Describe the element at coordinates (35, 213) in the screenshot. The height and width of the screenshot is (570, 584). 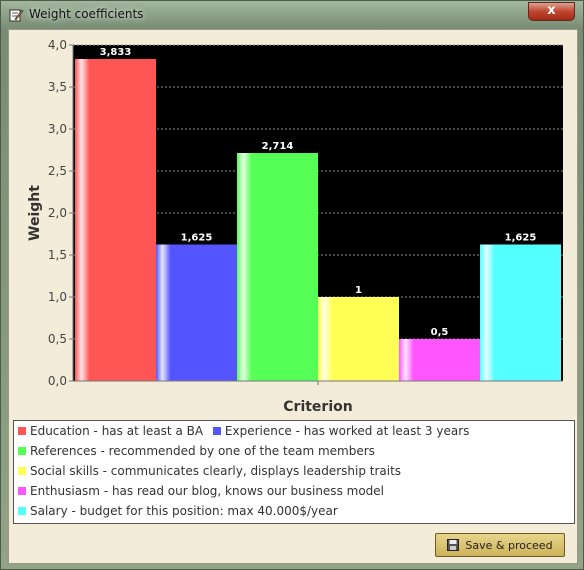
I see `y-axis-label: Weight` at that location.